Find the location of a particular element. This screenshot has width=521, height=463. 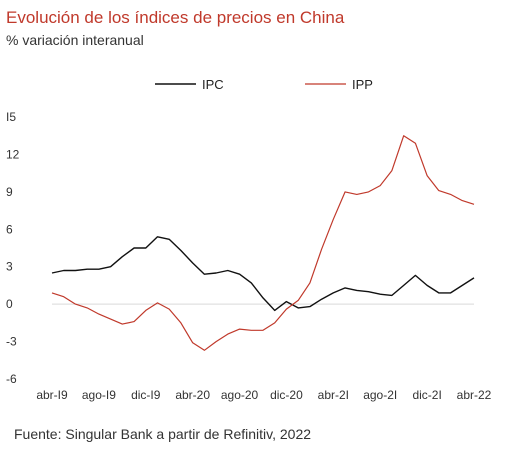

y-tick-label: 6 is located at coordinates (9, 229).